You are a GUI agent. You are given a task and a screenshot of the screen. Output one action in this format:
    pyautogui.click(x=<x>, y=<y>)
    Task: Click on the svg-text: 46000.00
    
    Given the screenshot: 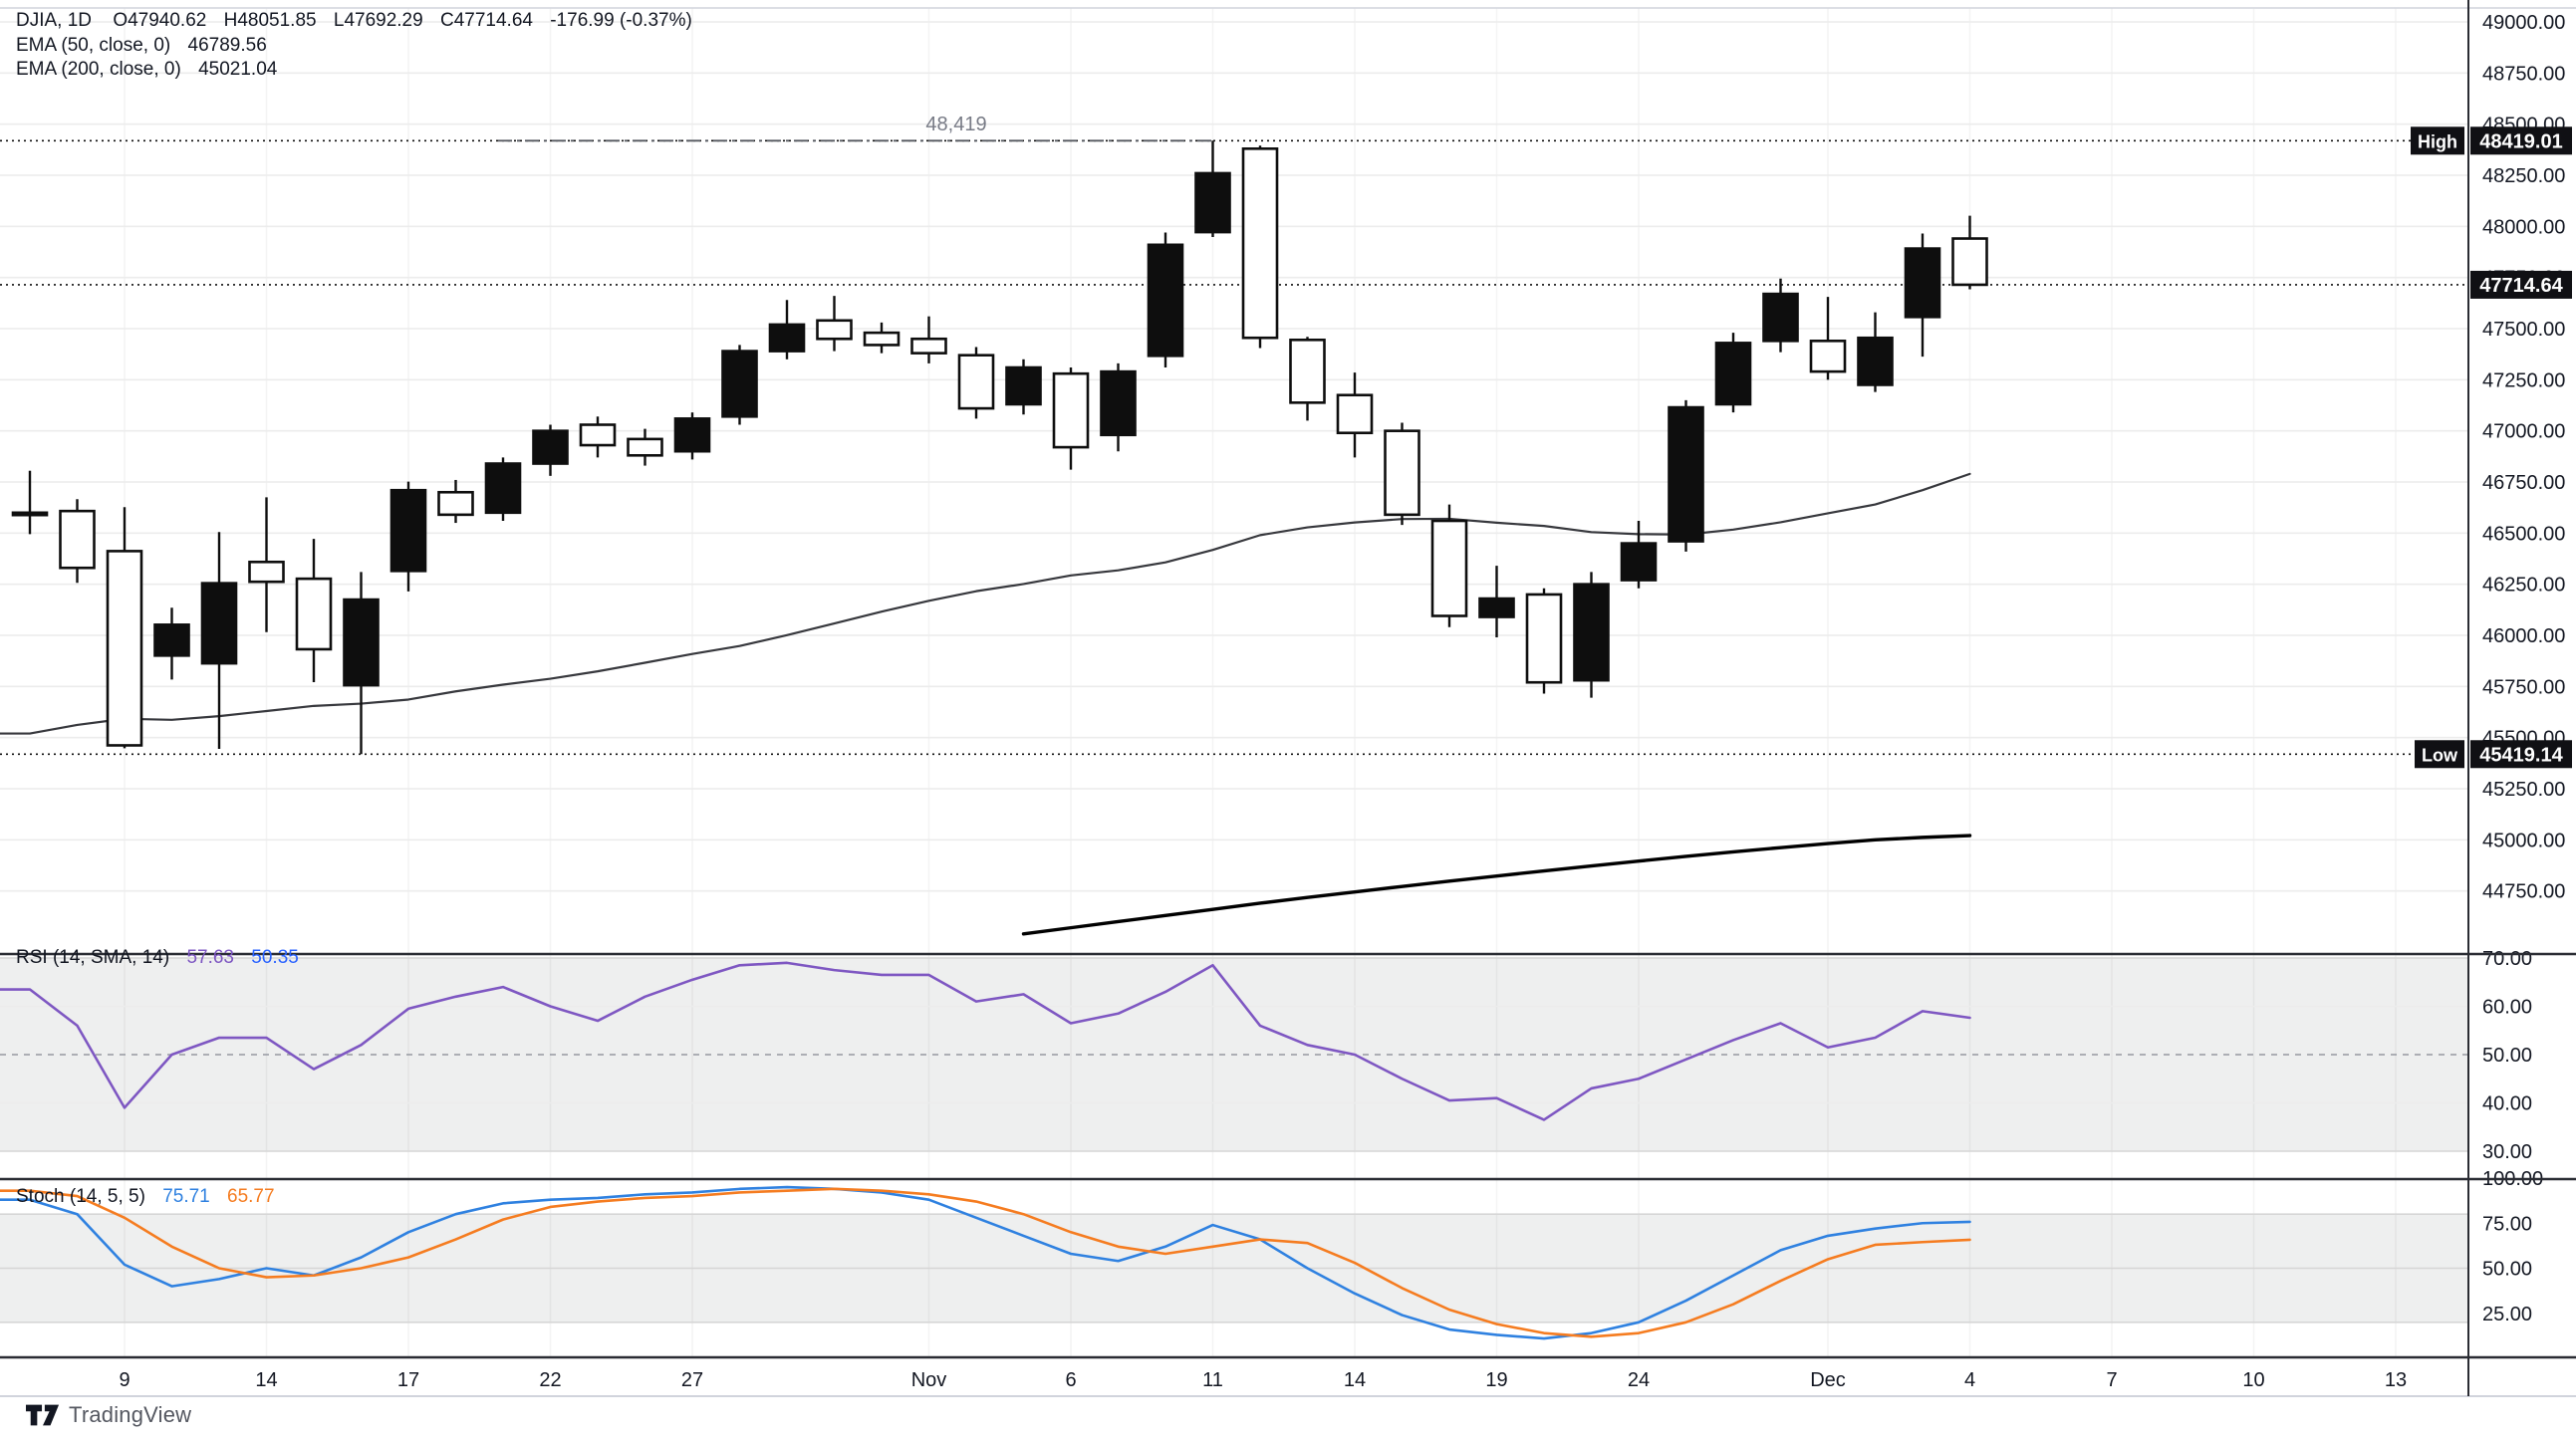 What is the action you would take?
    pyautogui.click(x=2523, y=636)
    